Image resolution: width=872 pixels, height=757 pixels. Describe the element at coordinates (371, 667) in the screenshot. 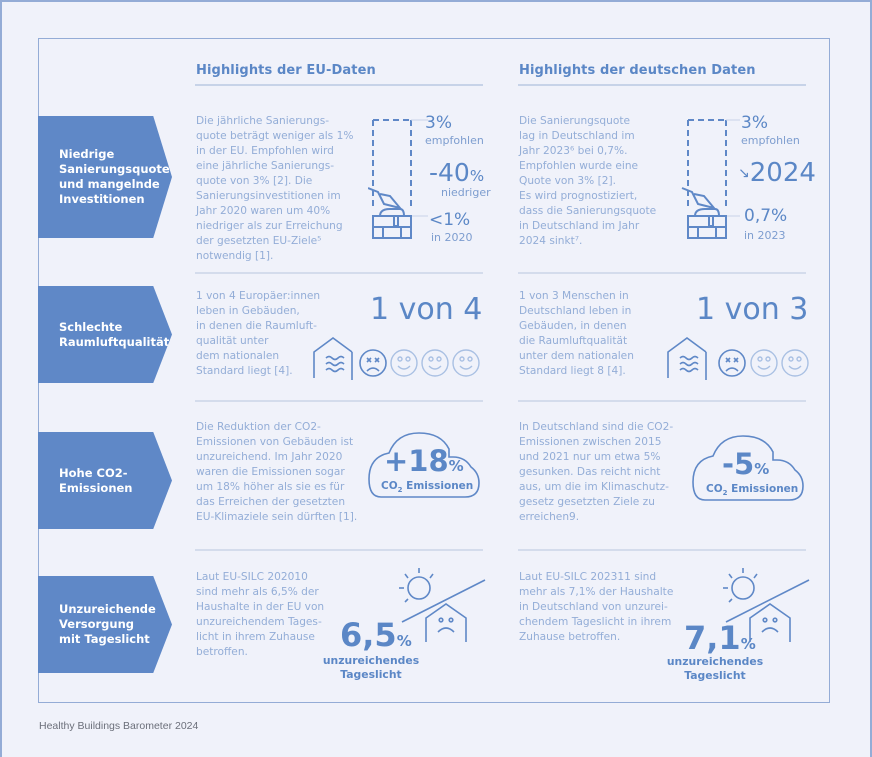

I see `eu-daylight-label: unzureichendes Tageslicht` at that location.